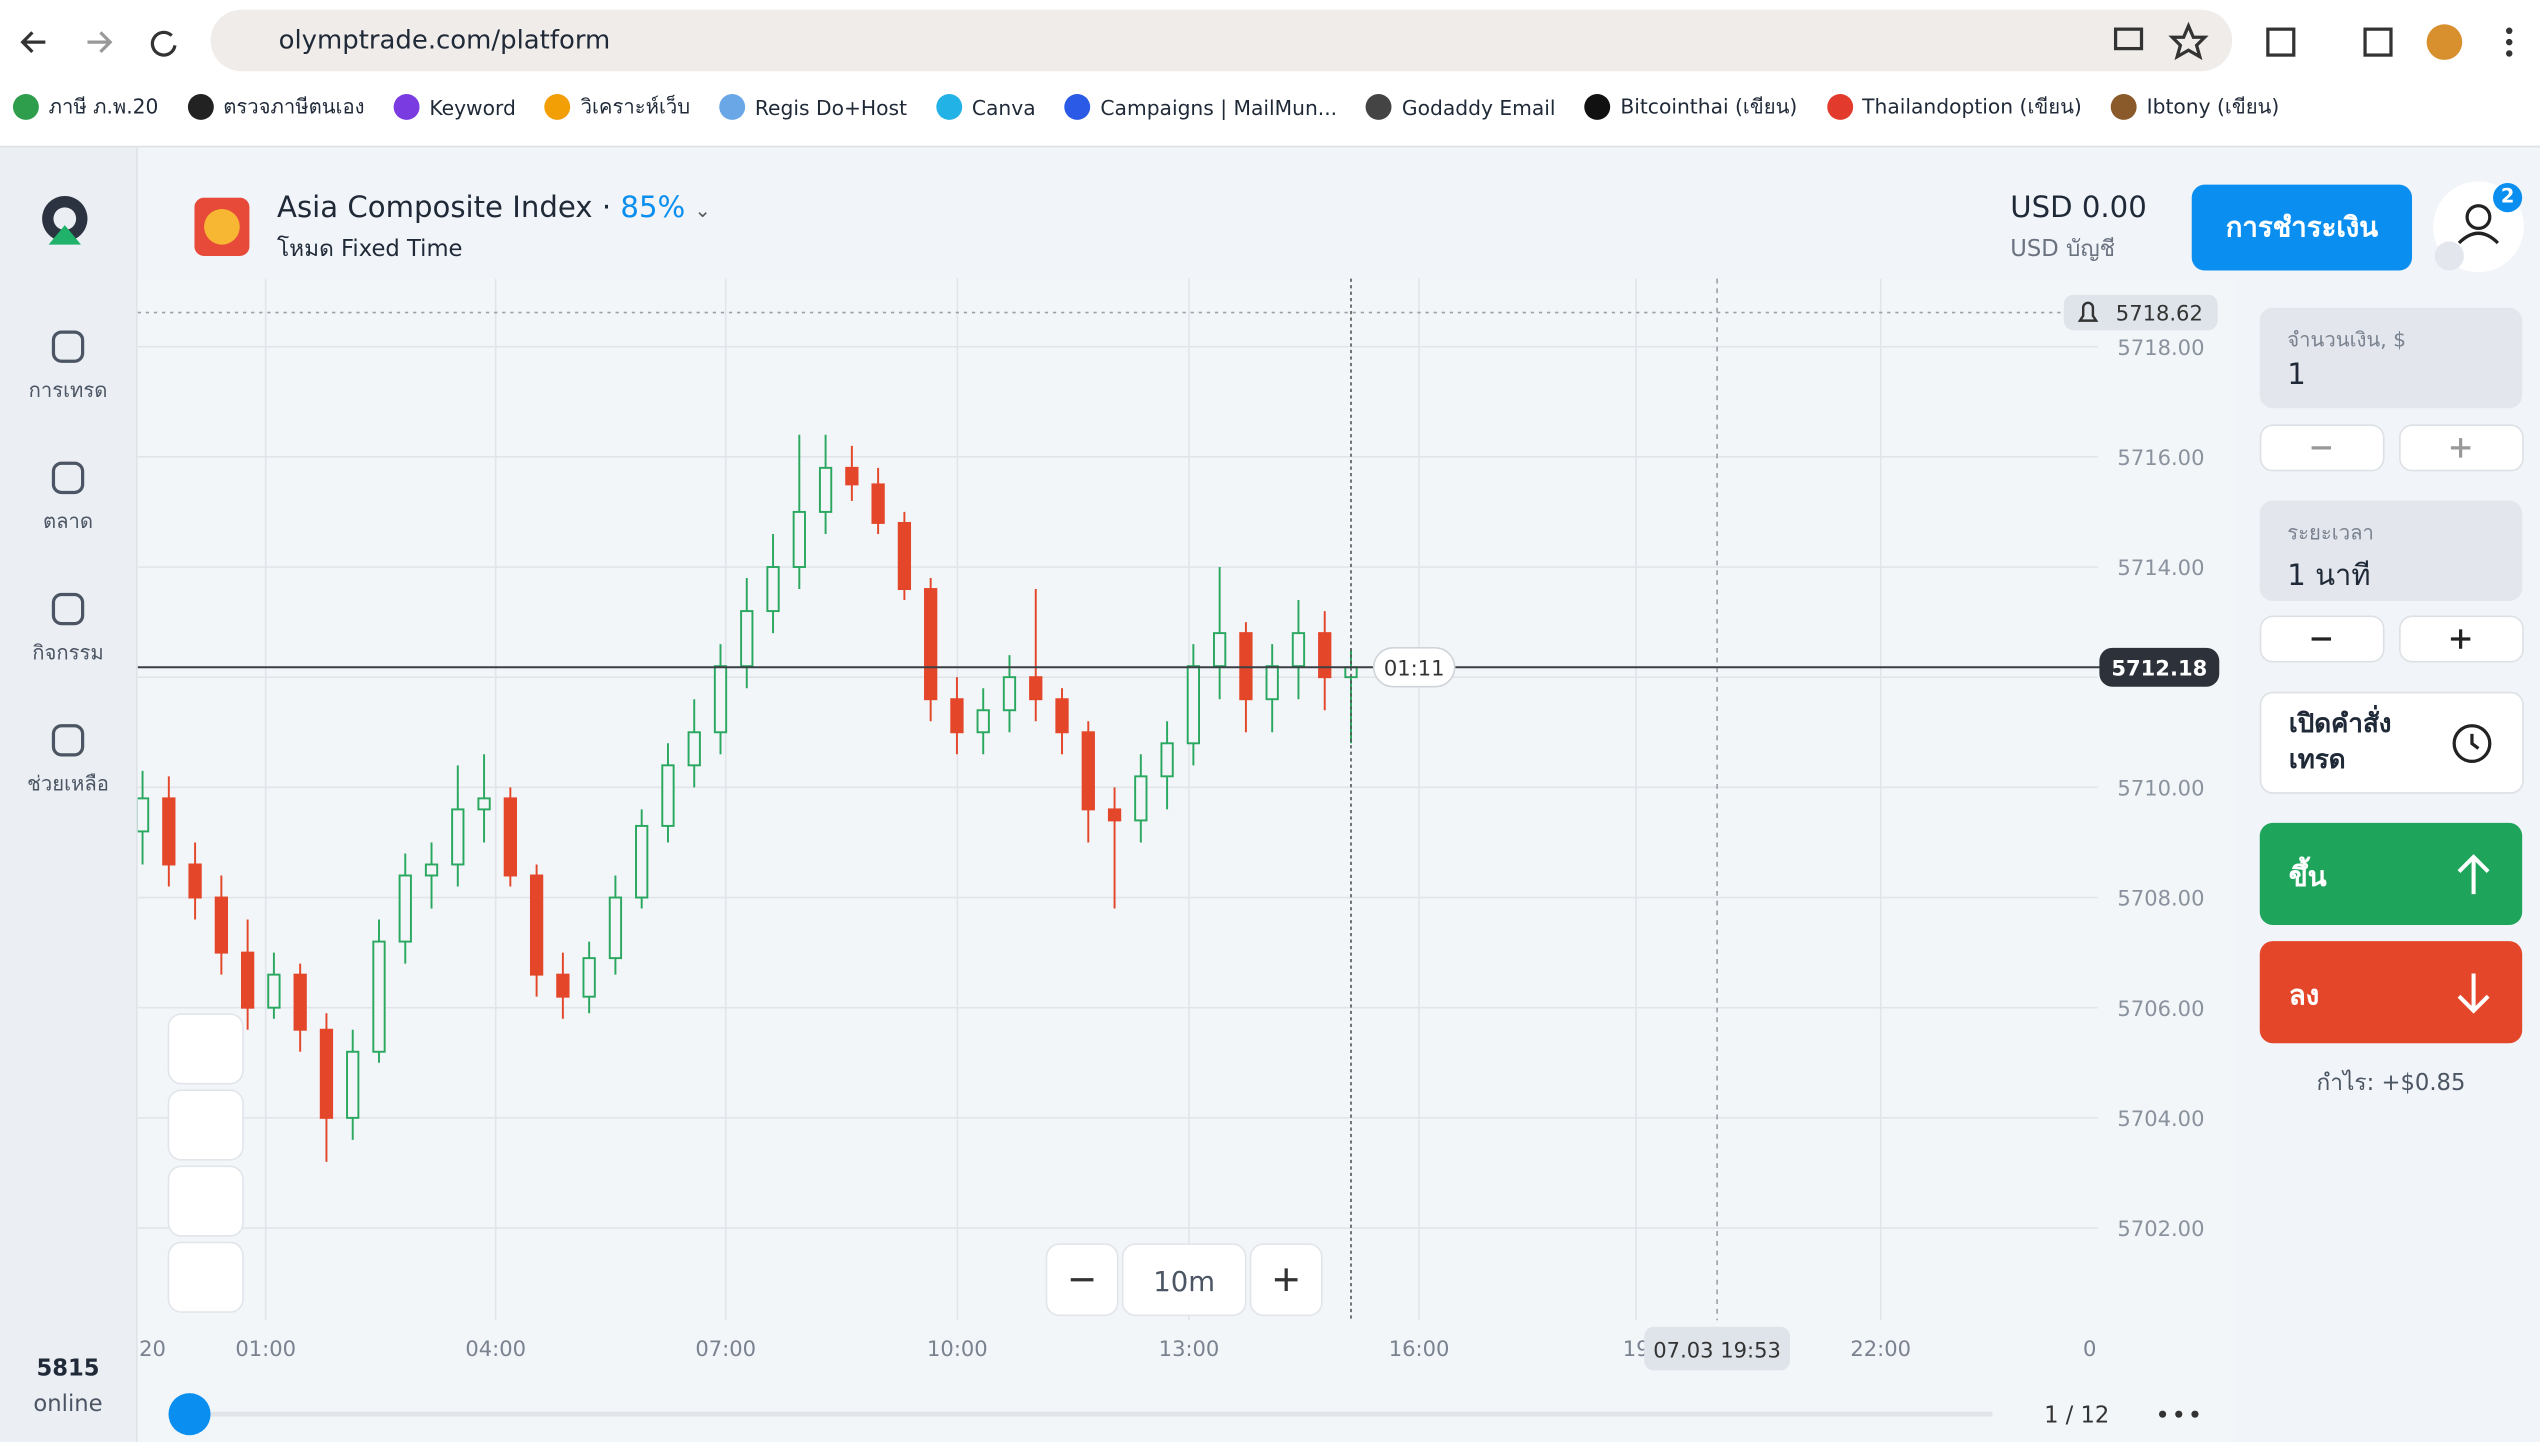 Image resolution: width=2540 pixels, height=1442 pixels. What do you see at coordinates (2347, 339) in the screenshot?
I see `amount-label: จำนวนเงิน, $` at bounding box center [2347, 339].